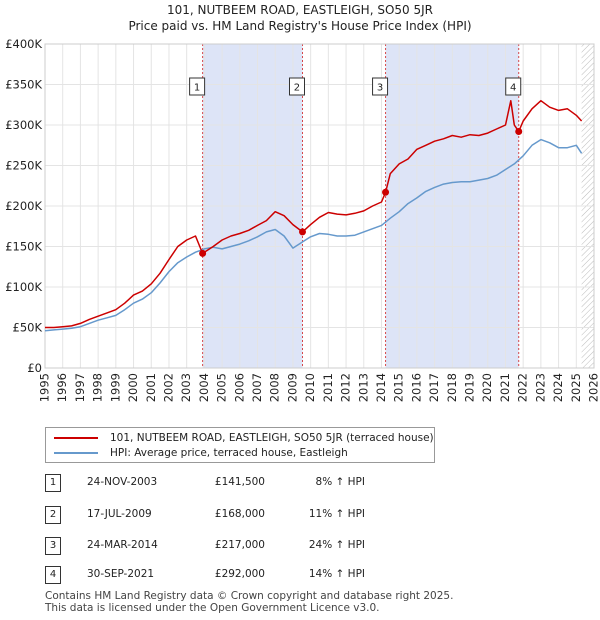 The image size is (600, 620). Describe the element at coordinates (122, 545) in the screenshot. I see `transaction-date: 24-MAR-2014` at that location.